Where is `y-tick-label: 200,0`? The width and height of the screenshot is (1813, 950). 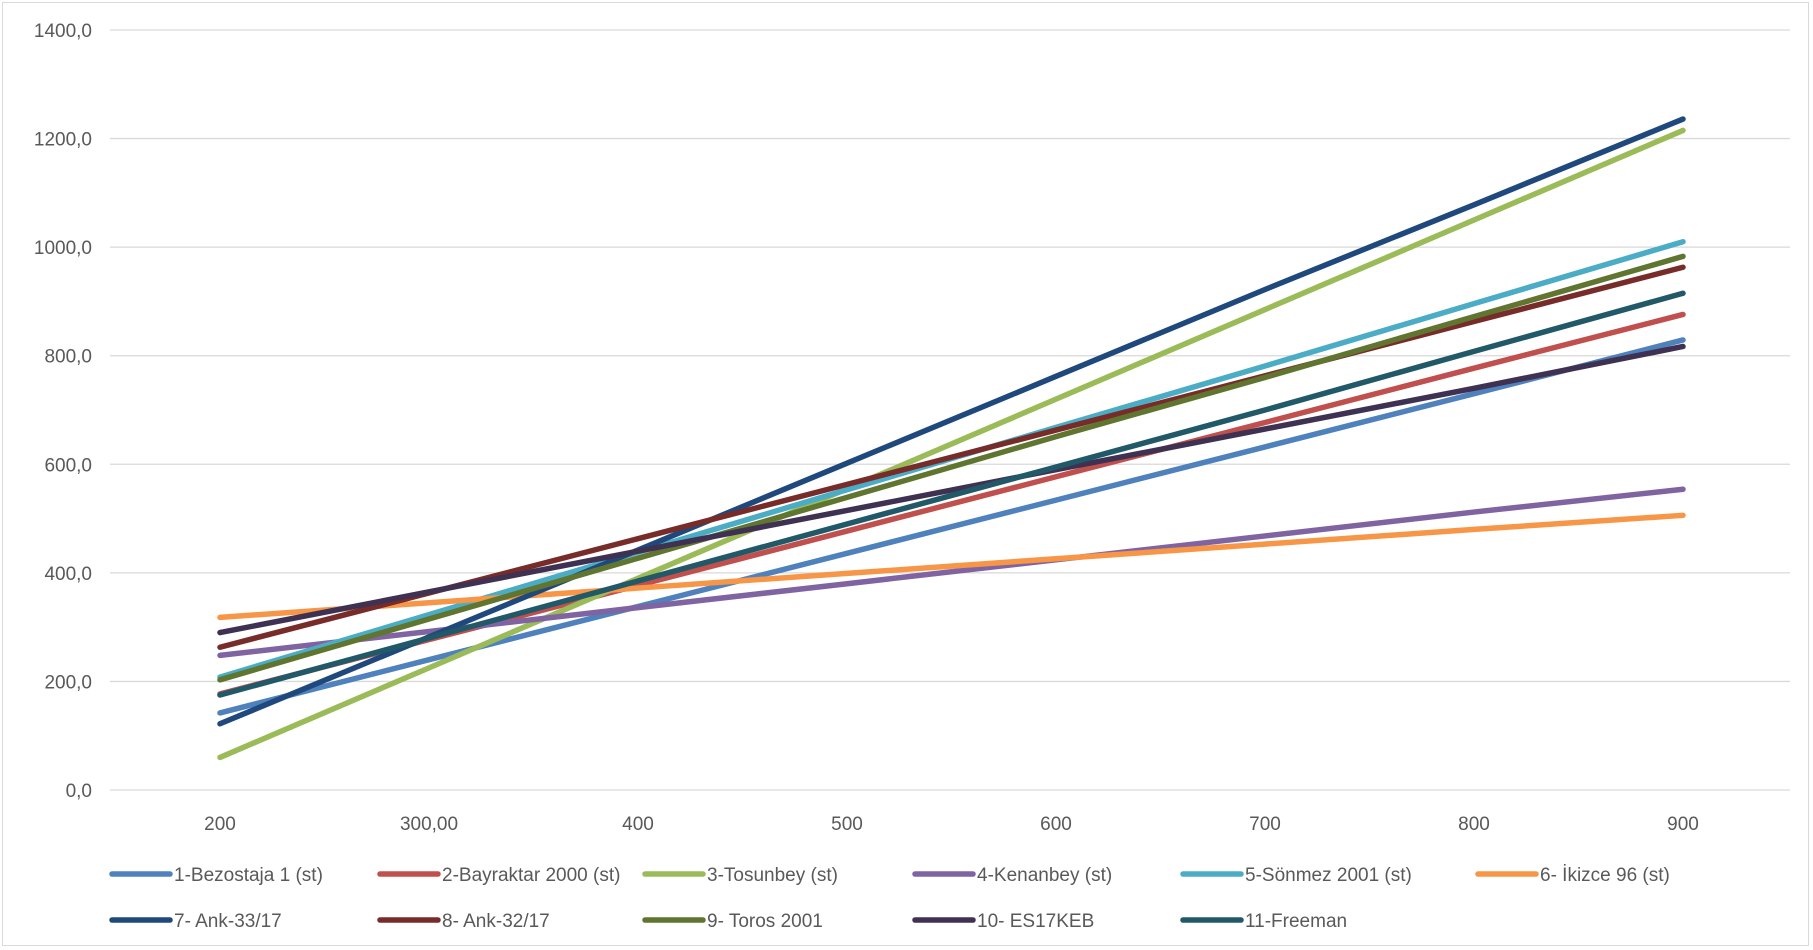
y-tick-label: 200,0 is located at coordinates (68, 682).